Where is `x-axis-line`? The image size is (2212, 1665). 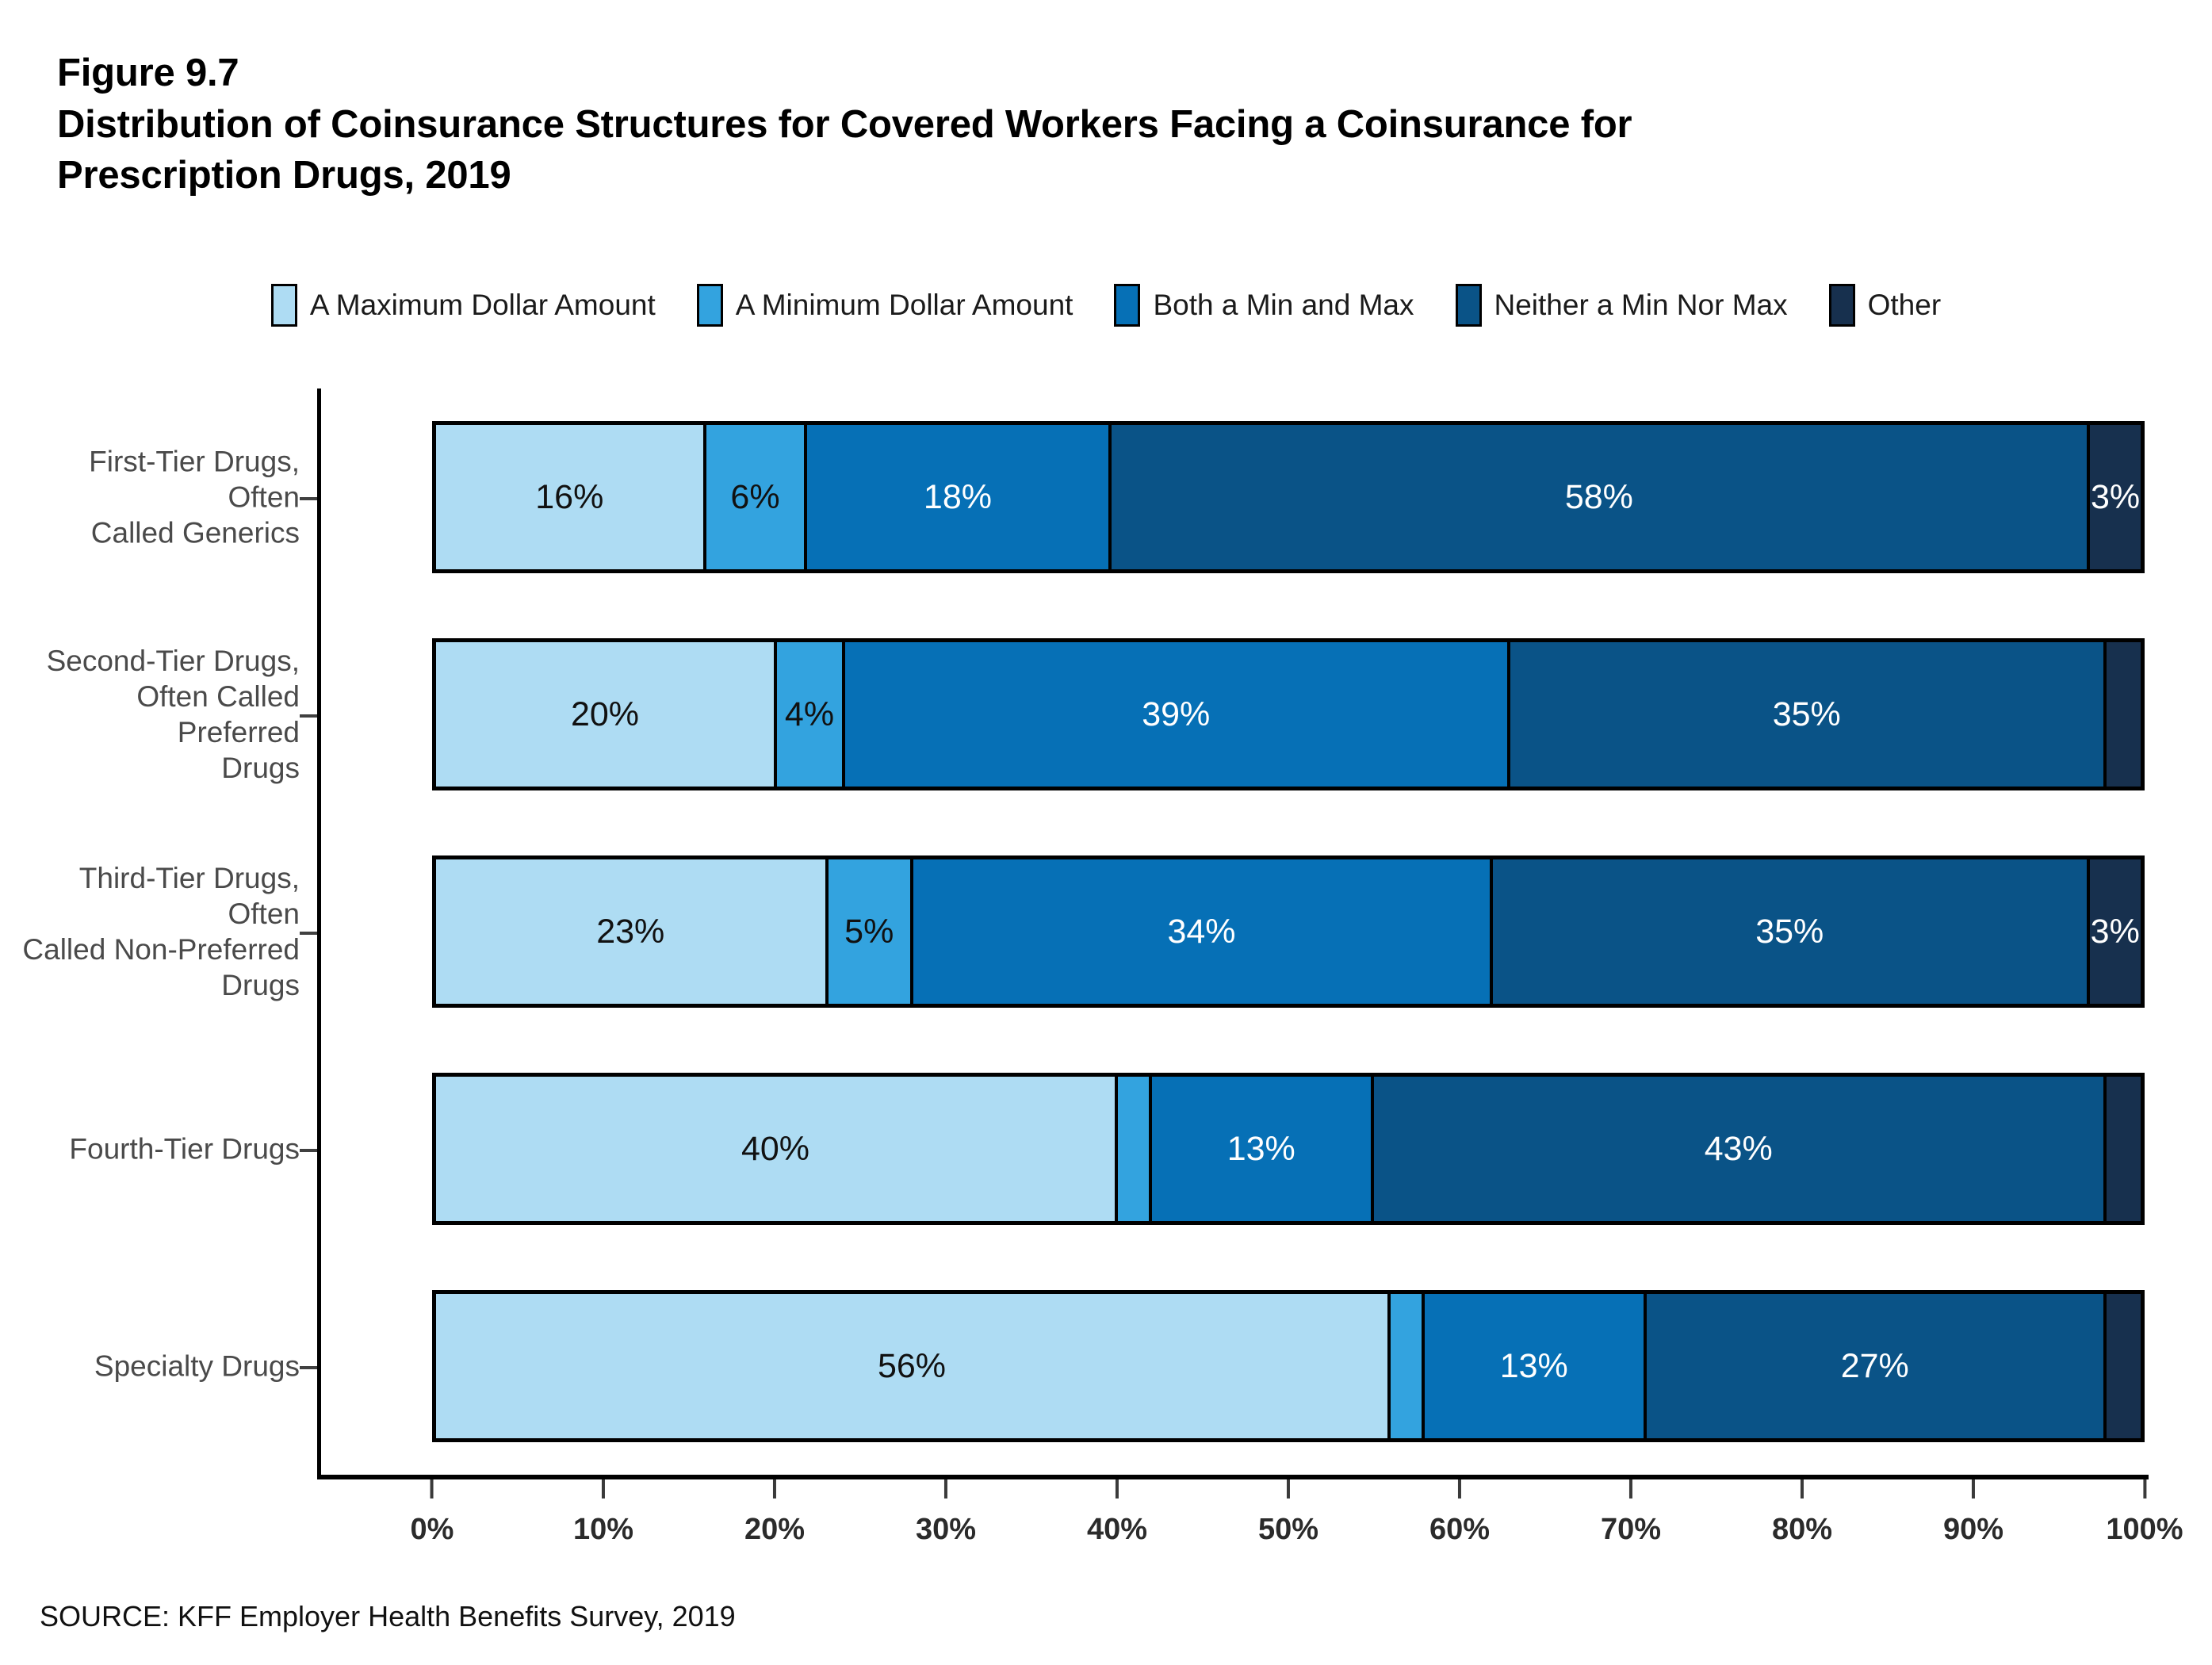
x-axis-line is located at coordinates (1233, 1477).